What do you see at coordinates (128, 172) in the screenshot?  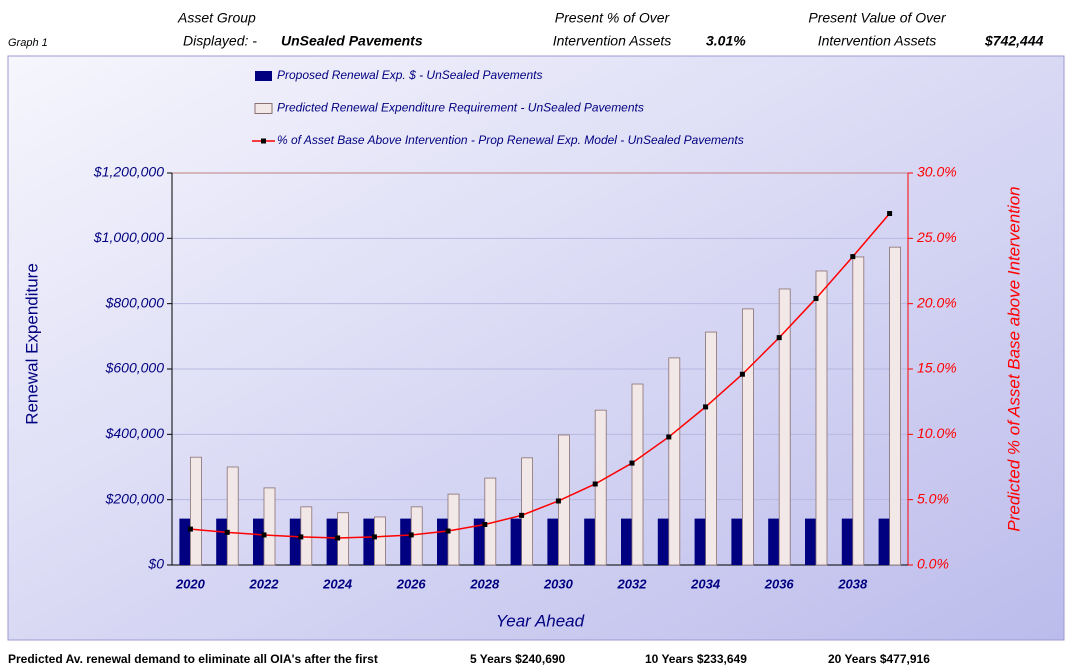 I see `y-tick-label: $1,200,000` at bounding box center [128, 172].